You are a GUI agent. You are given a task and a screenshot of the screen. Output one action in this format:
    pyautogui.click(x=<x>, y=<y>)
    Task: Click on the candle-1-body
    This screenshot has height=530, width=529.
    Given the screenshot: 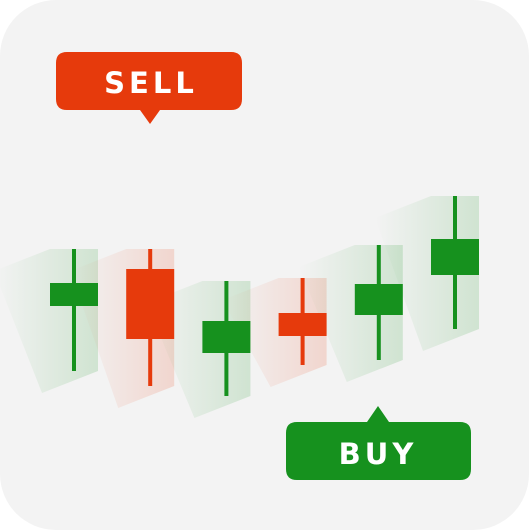 What is the action you would take?
    pyautogui.click(x=74, y=294)
    